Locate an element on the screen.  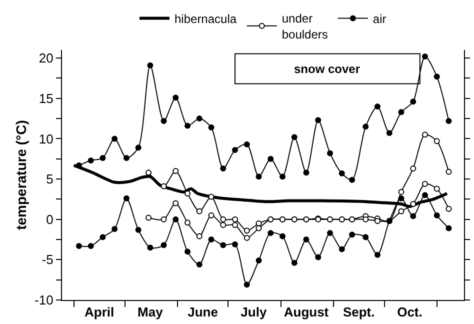
y-tick-label: 10 is located at coordinates (46, 138).